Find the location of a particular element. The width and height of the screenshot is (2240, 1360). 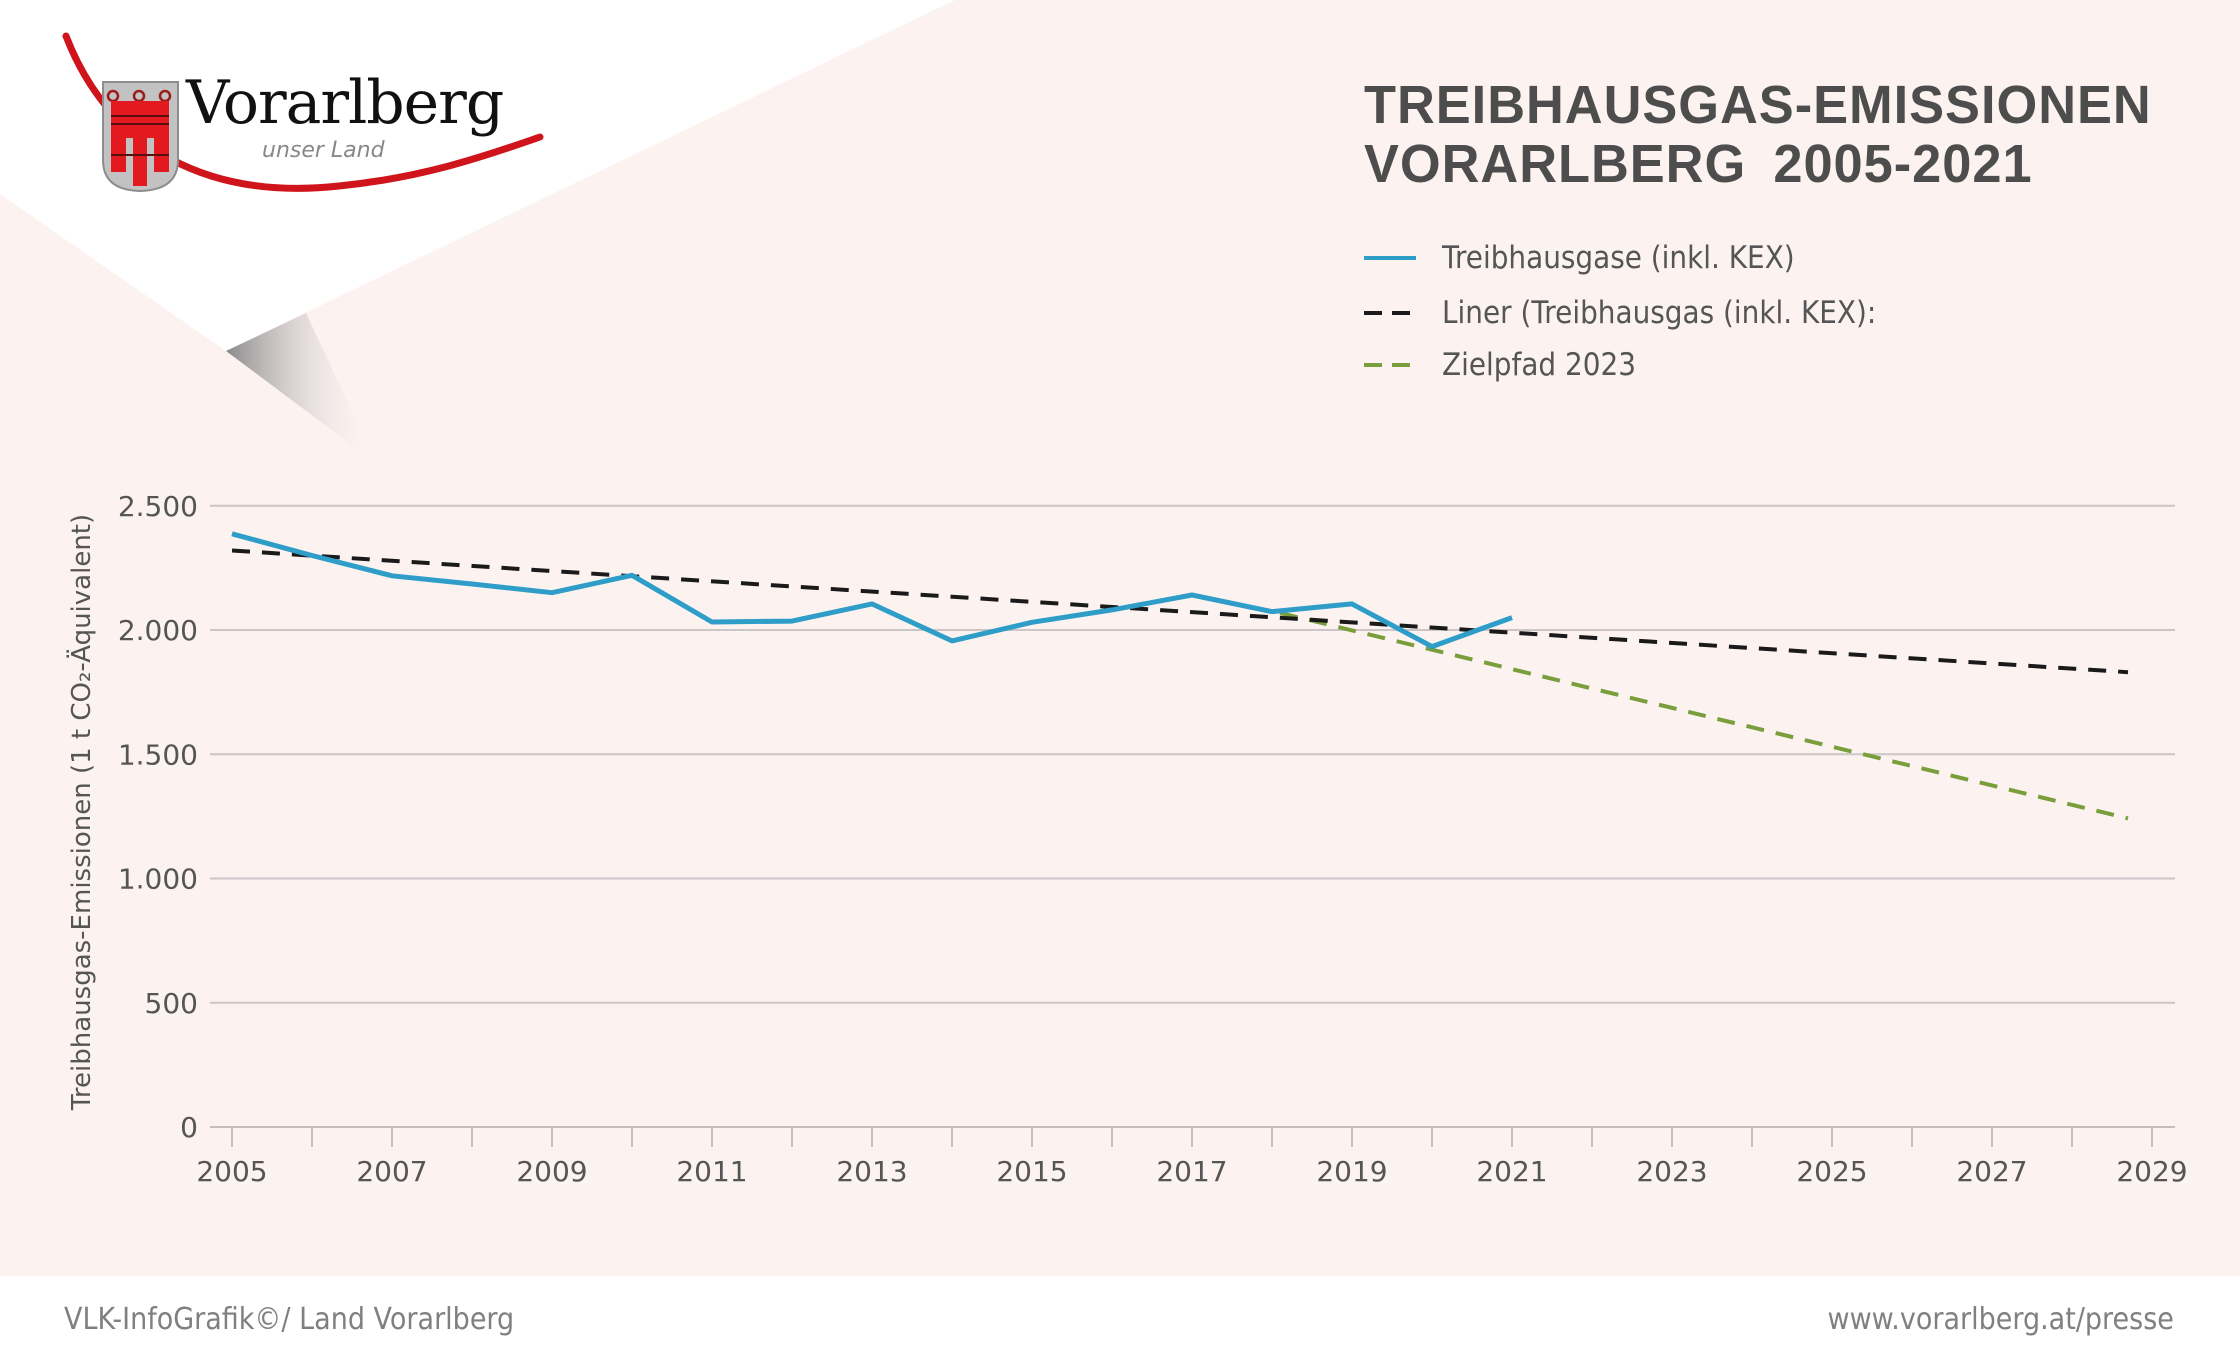

x-tick-label: 2015 is located at coordinates (1031, 1171).